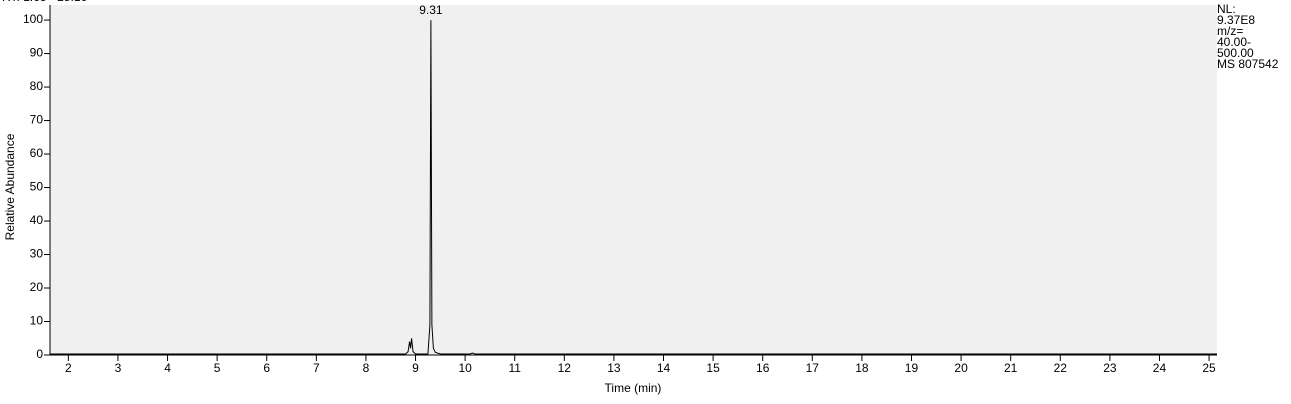 The height and width of the screenshot is (404, 1291). Describe the element at coordinates (10, 186) in the screenshot. I see `y-axis-label: Relative Abundance` at that location.